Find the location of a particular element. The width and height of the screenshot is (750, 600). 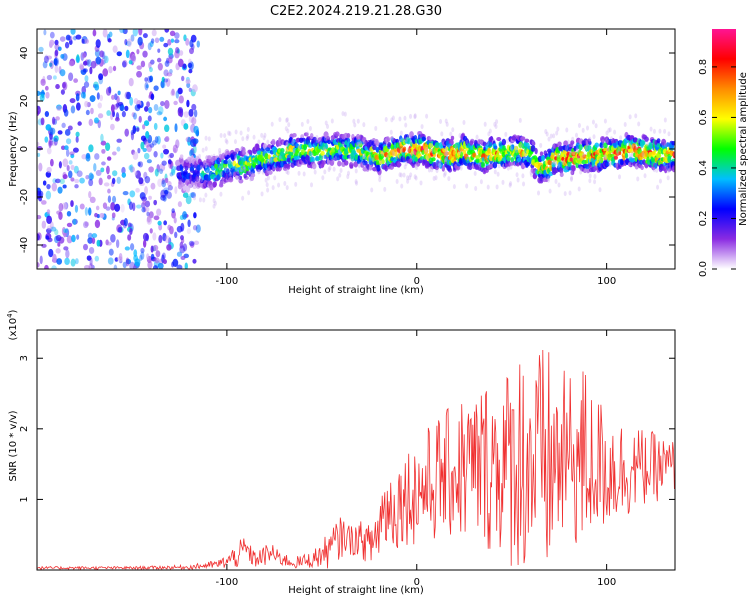

colorbar-gradient is located at coordinates (724, 149).